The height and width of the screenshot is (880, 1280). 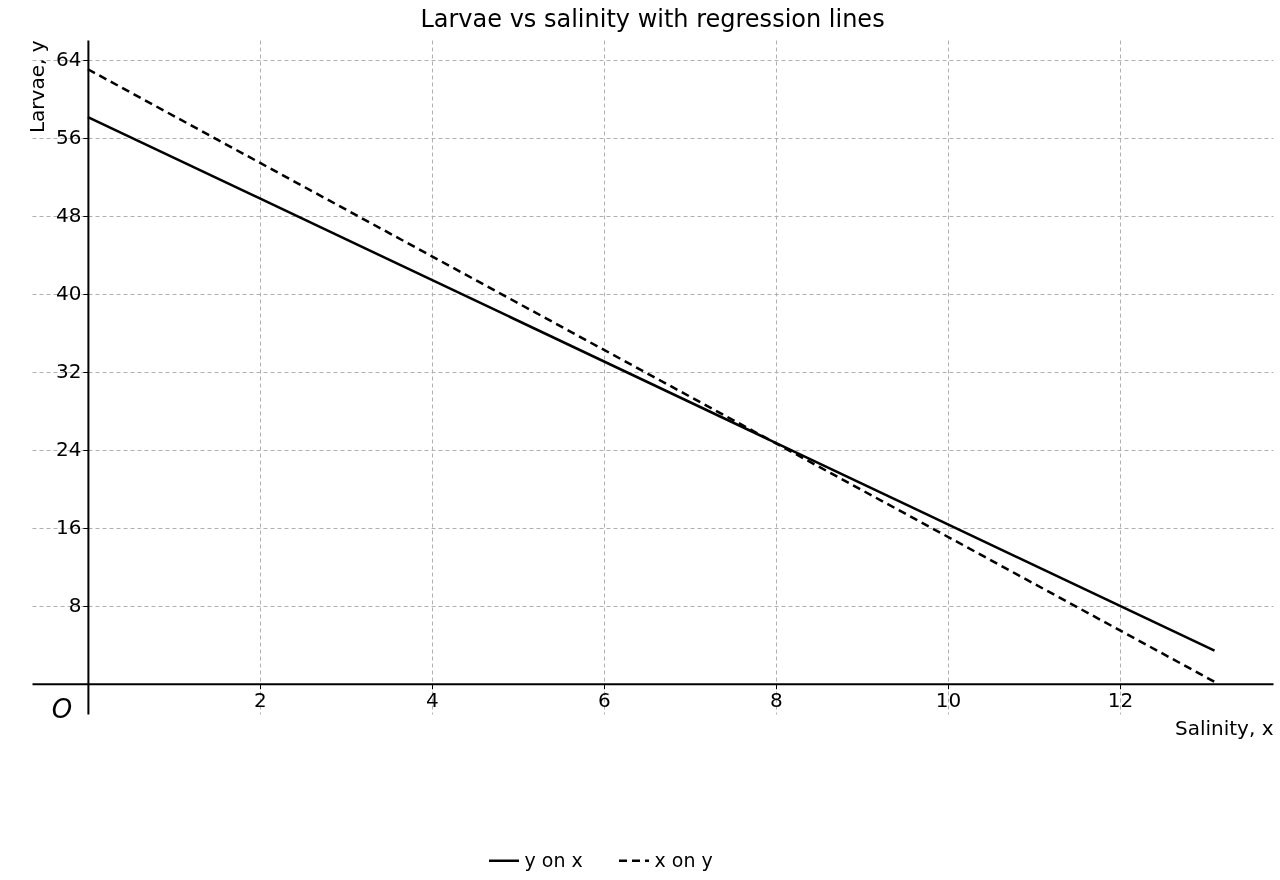 What do you see at coordinates (62, 708) in the screenshot?
I see `annotation: O` at bounding box center [62, 708].